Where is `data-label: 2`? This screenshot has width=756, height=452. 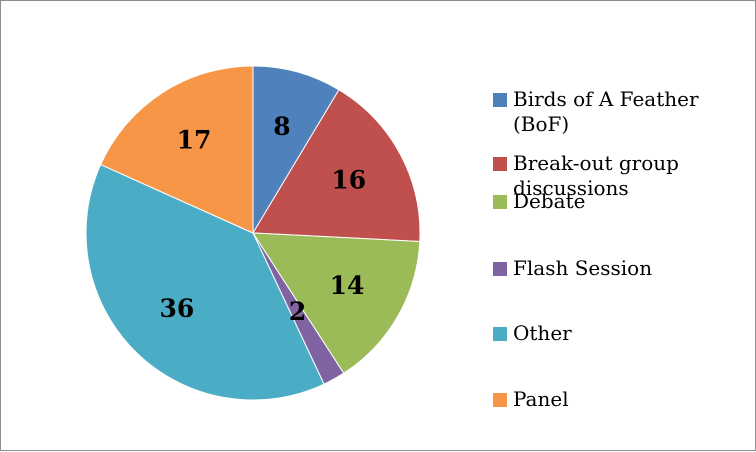
data-label: 2 is located at coordinates (297, 311).